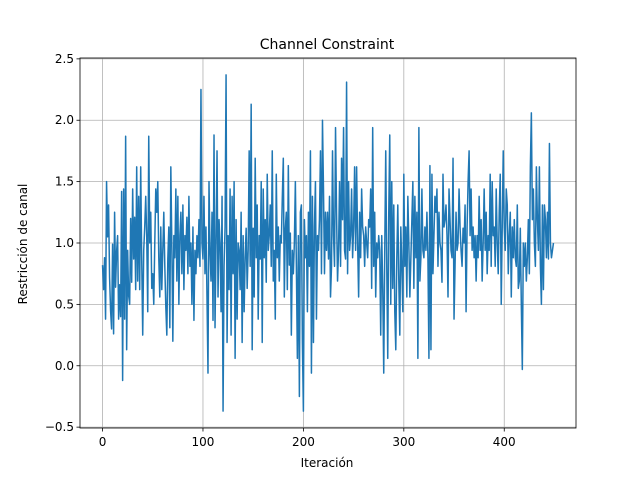 This screenshot has width=640, height=480. Describe the element at coordinates (64, 366) in the screenshot. I see `y-tick-label: 0.0` at that location.